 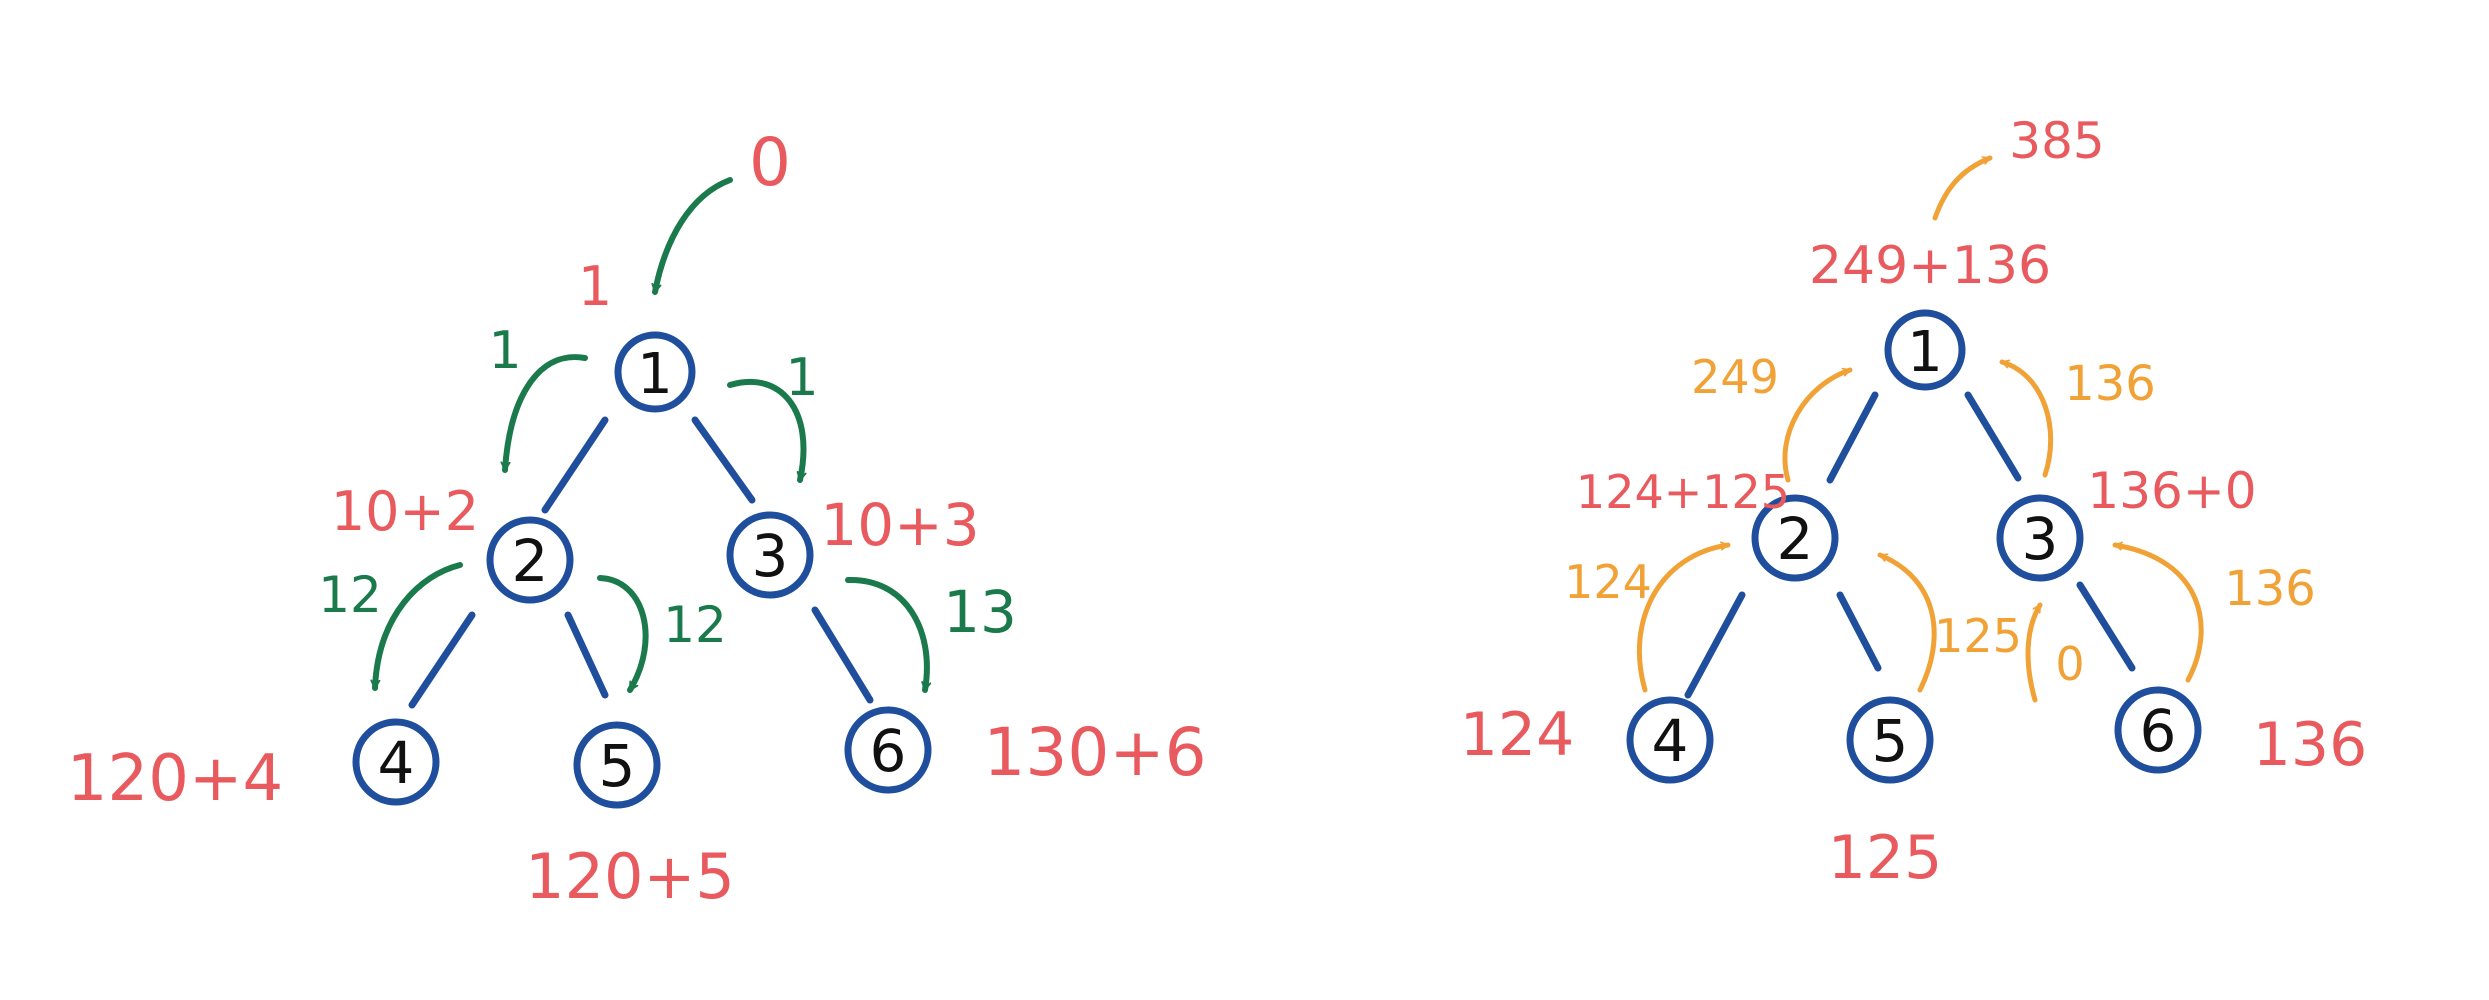 What do you see at coordinates (770, 162) in the screenshot?
I see `root-input-label: 0` at bounding box center [770, 162].